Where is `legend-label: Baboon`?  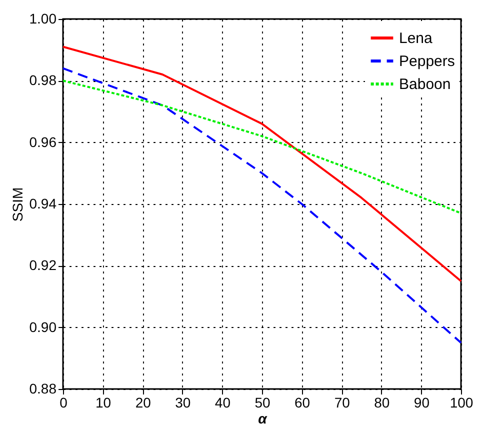 legend-label: Baboon is located at coordinates (425, 84).